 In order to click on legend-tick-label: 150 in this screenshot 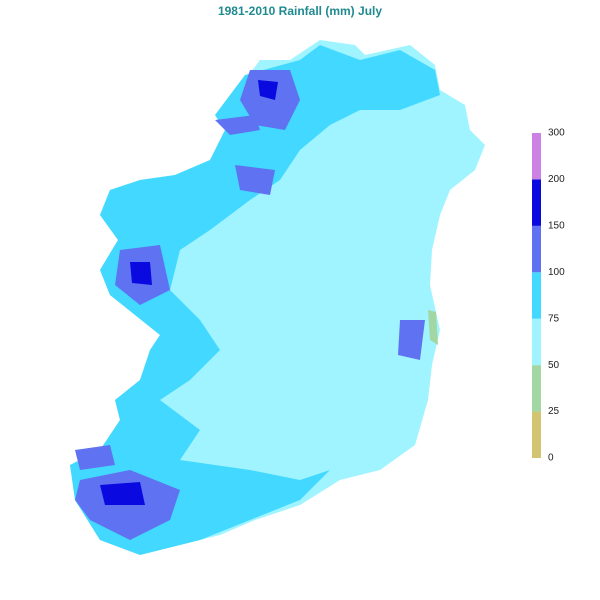, I will do `click(556, 225)`.